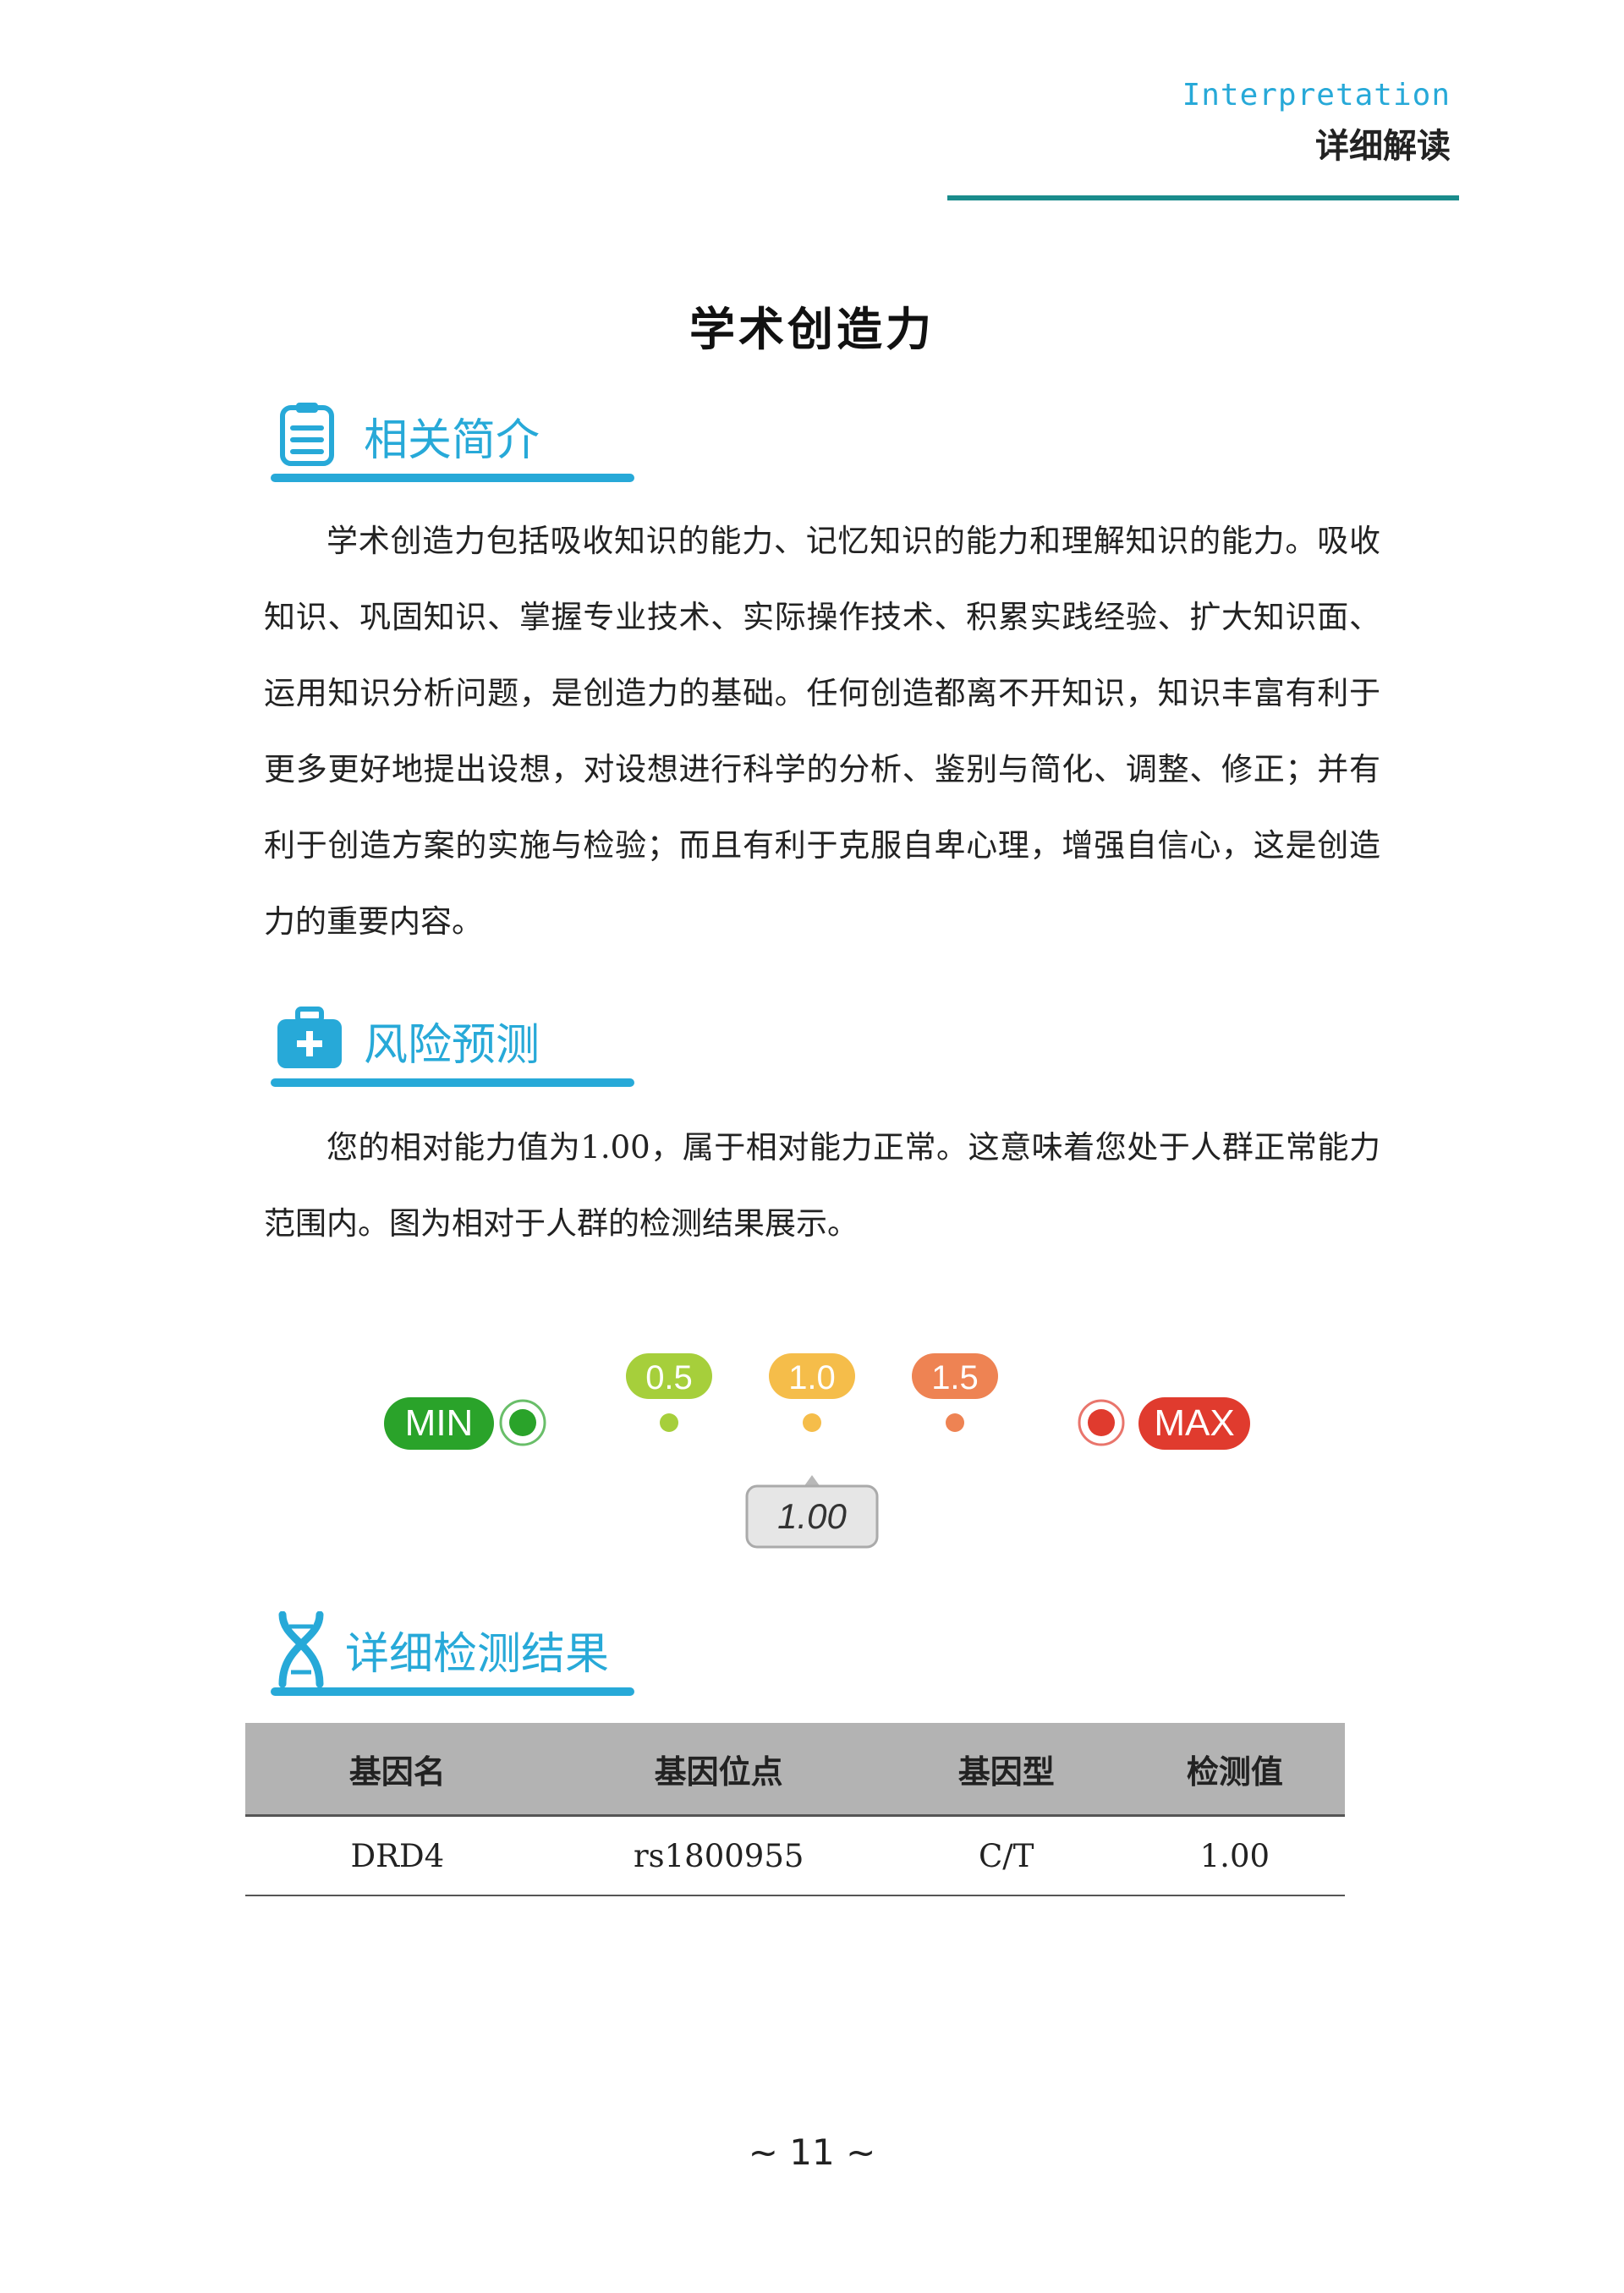 Image resolution: width=1624 pixels, height=2293 pixels. I want to click on section-label-risk: 风险预测, so click(452, 1045).